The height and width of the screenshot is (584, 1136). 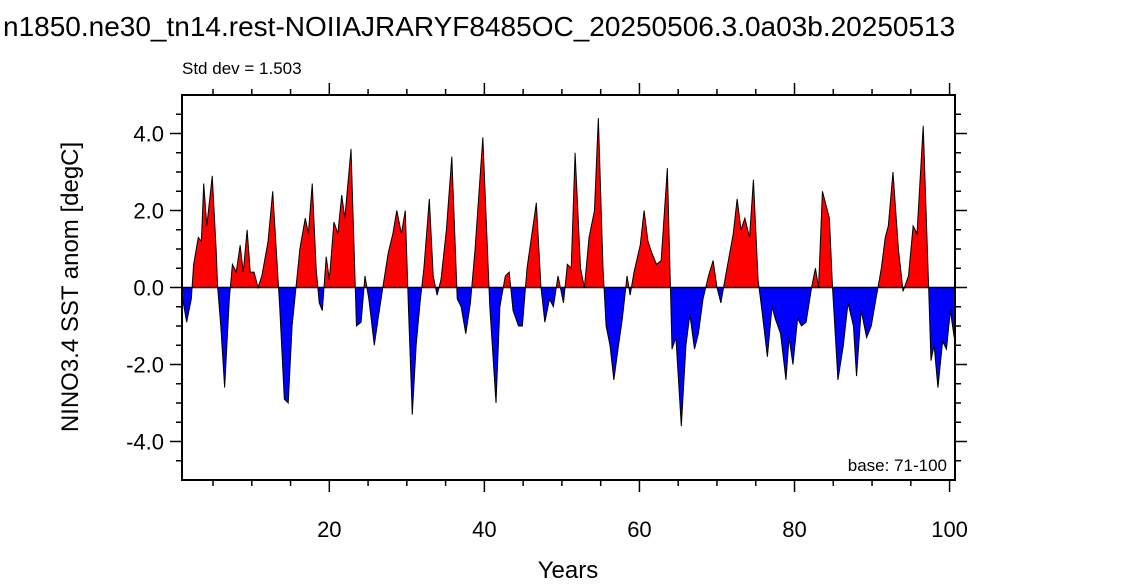 I want to click on y-tick-label: 4.0, so click(x=148, y=134).